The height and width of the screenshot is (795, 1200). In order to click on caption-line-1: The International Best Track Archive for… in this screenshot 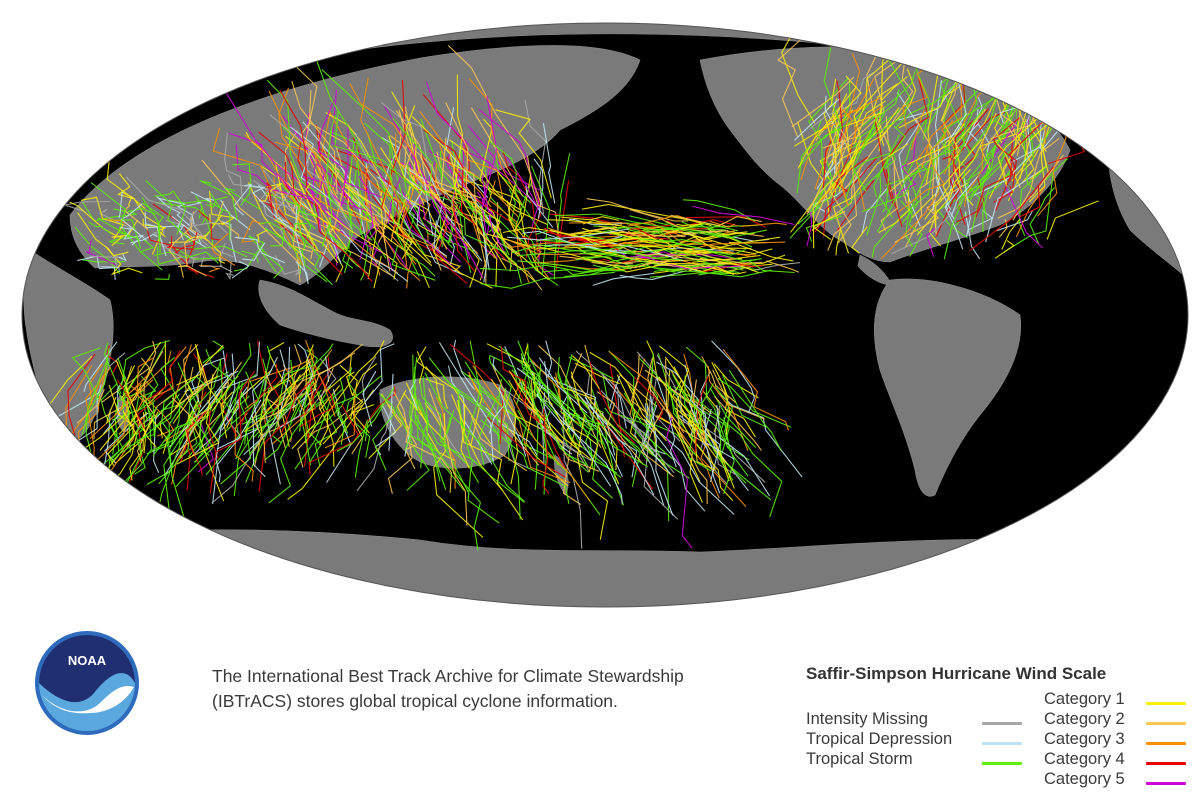, I will do `click(448, 676)`.